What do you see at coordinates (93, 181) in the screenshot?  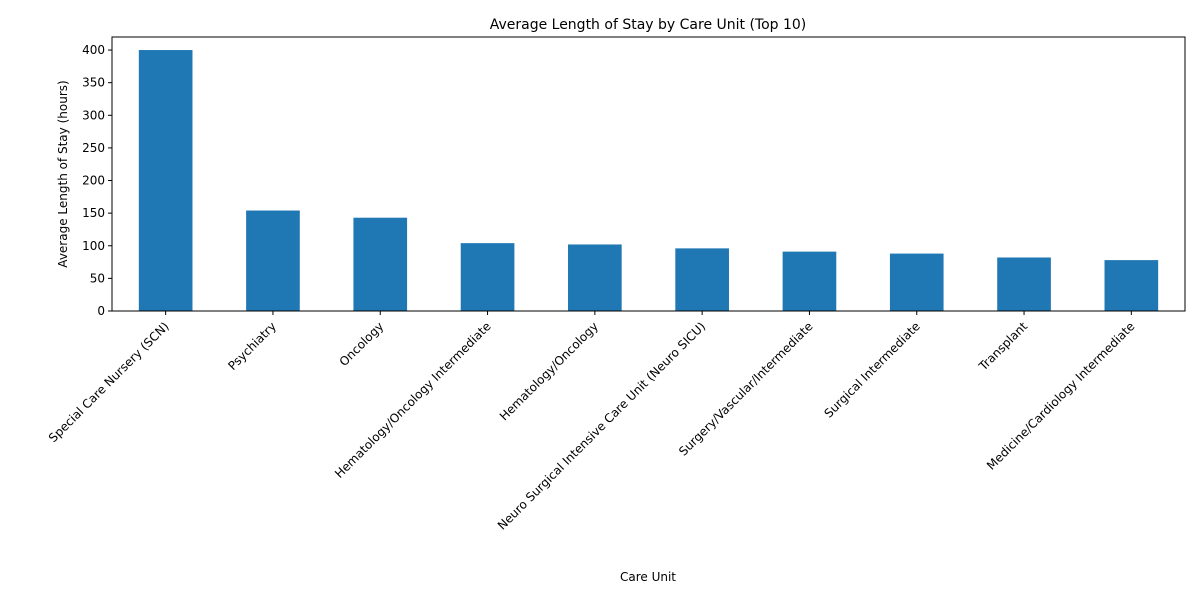 I see `y-tick-label-4: 200` at bounding box center [93, 181].